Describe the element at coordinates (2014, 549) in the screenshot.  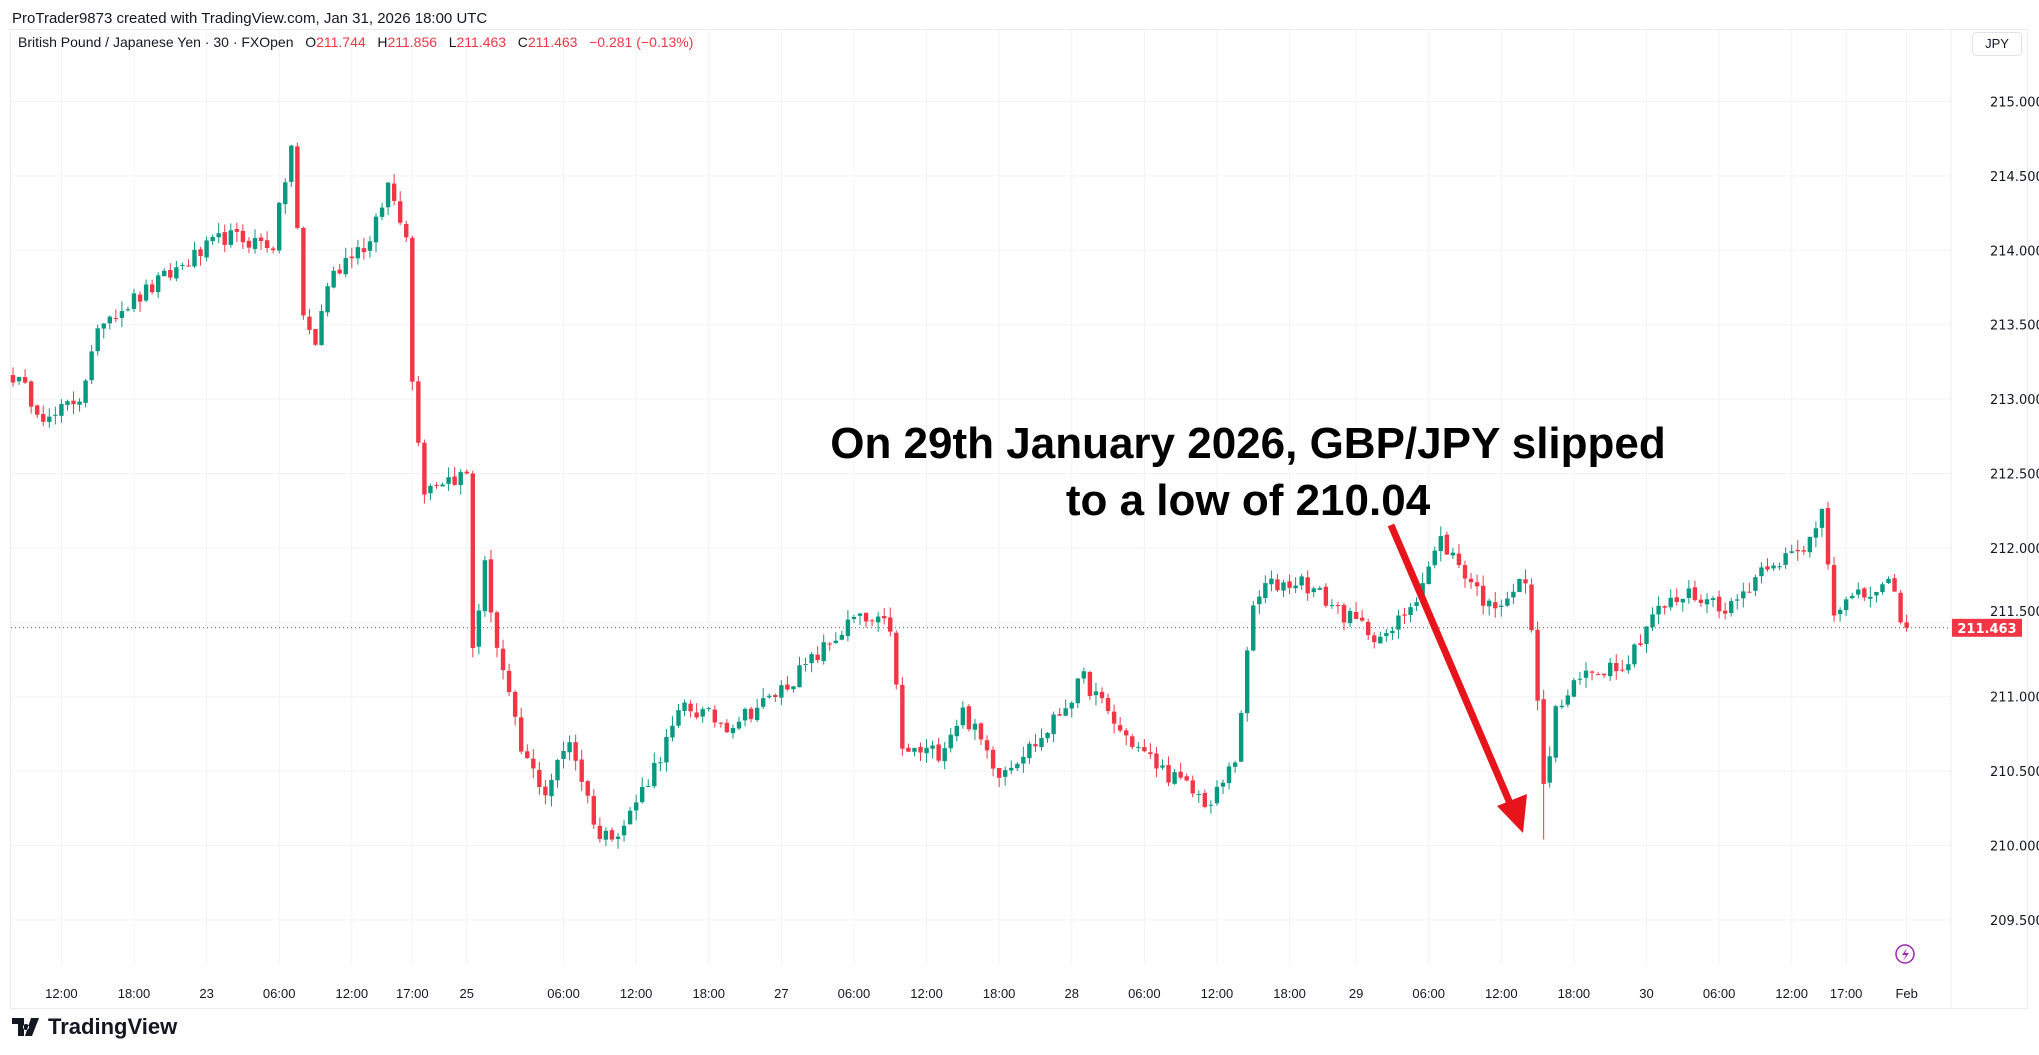
I see `y-tick-label: 212.000` at that location.